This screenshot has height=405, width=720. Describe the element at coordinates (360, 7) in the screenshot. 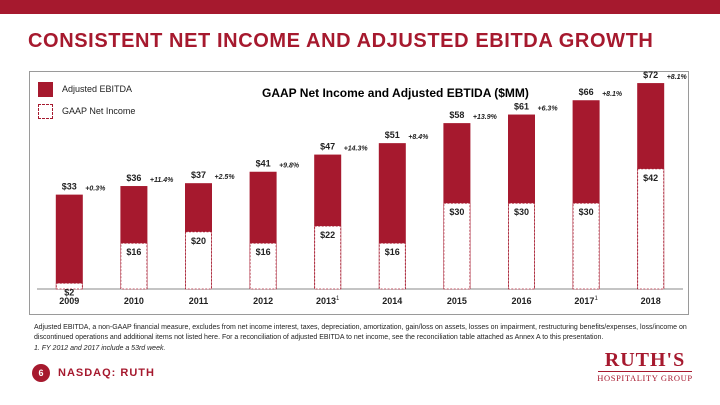

I see `top-accent-bar` at that location.